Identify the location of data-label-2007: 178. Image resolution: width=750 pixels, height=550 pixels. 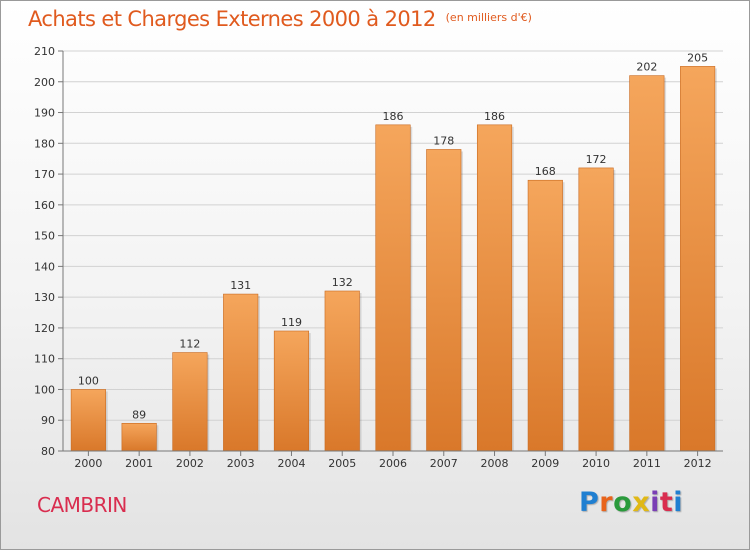
(443, 140).